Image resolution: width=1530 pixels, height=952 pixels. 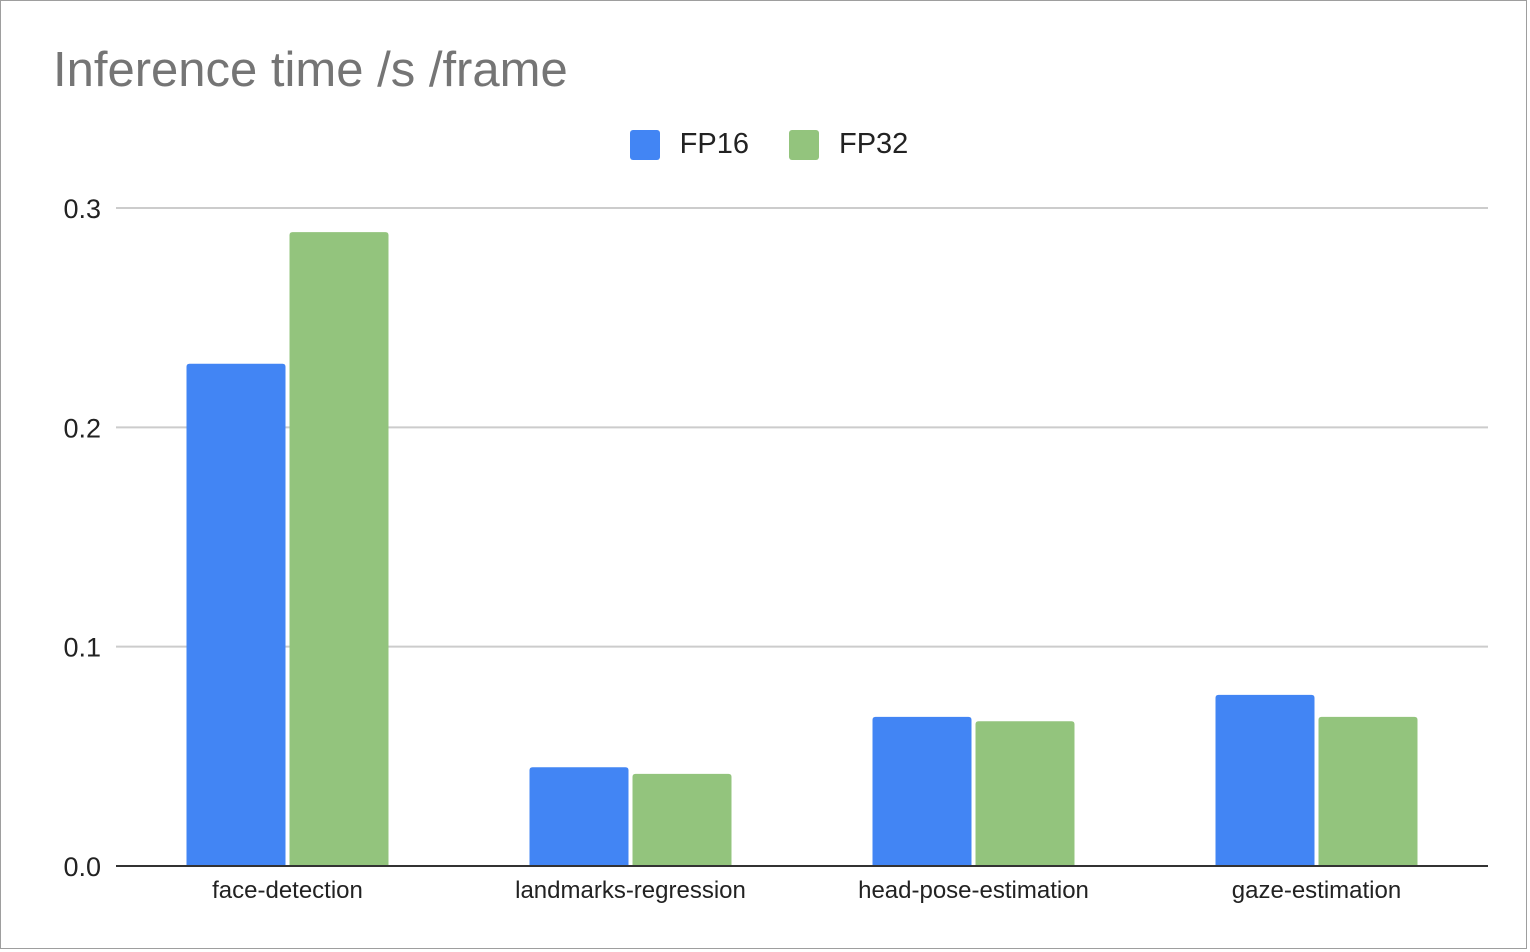 I want to click on x-tick-label: landmarks-regression, so click(x=630, y=890).